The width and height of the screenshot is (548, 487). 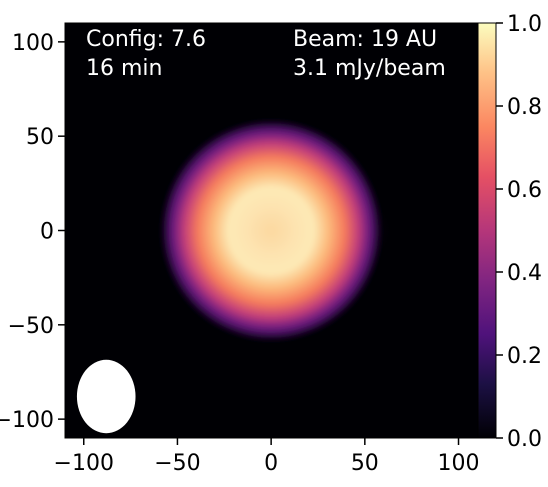 What do you see at coordinates (271, 463) in the screenshot?
I see `x-tick-label: 0` at bounding box center [271, 463].